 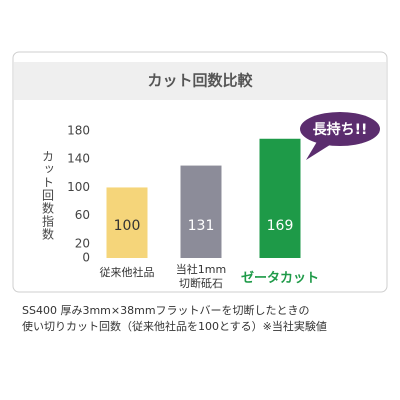 I want to click on value-label: 131, so click(x=201, y=226).